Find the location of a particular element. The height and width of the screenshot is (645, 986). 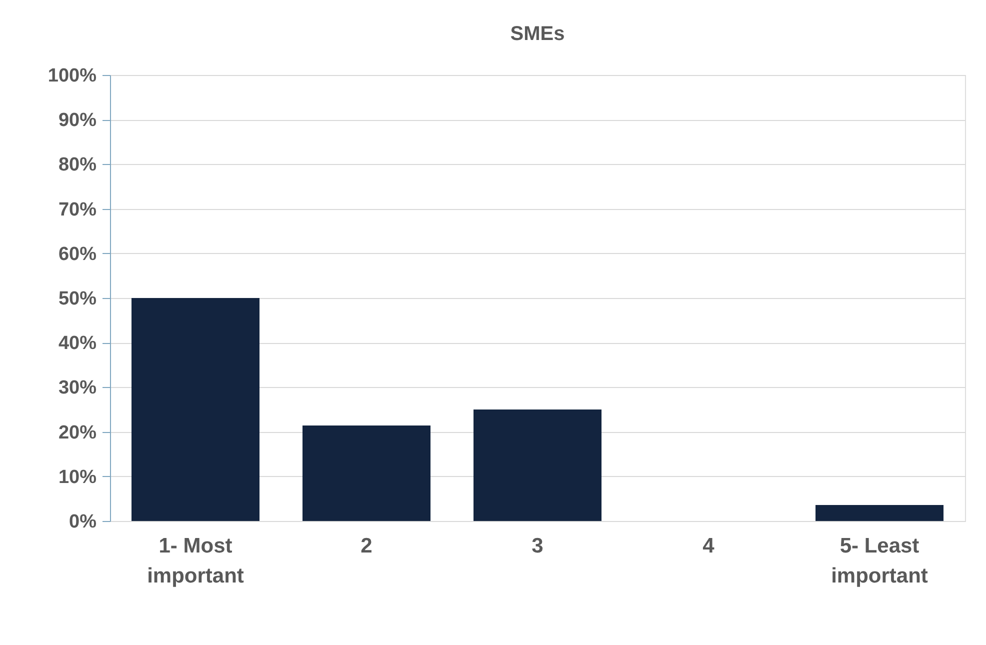

x-tick-label: 5- Least important is located at coordinates (879, 561).